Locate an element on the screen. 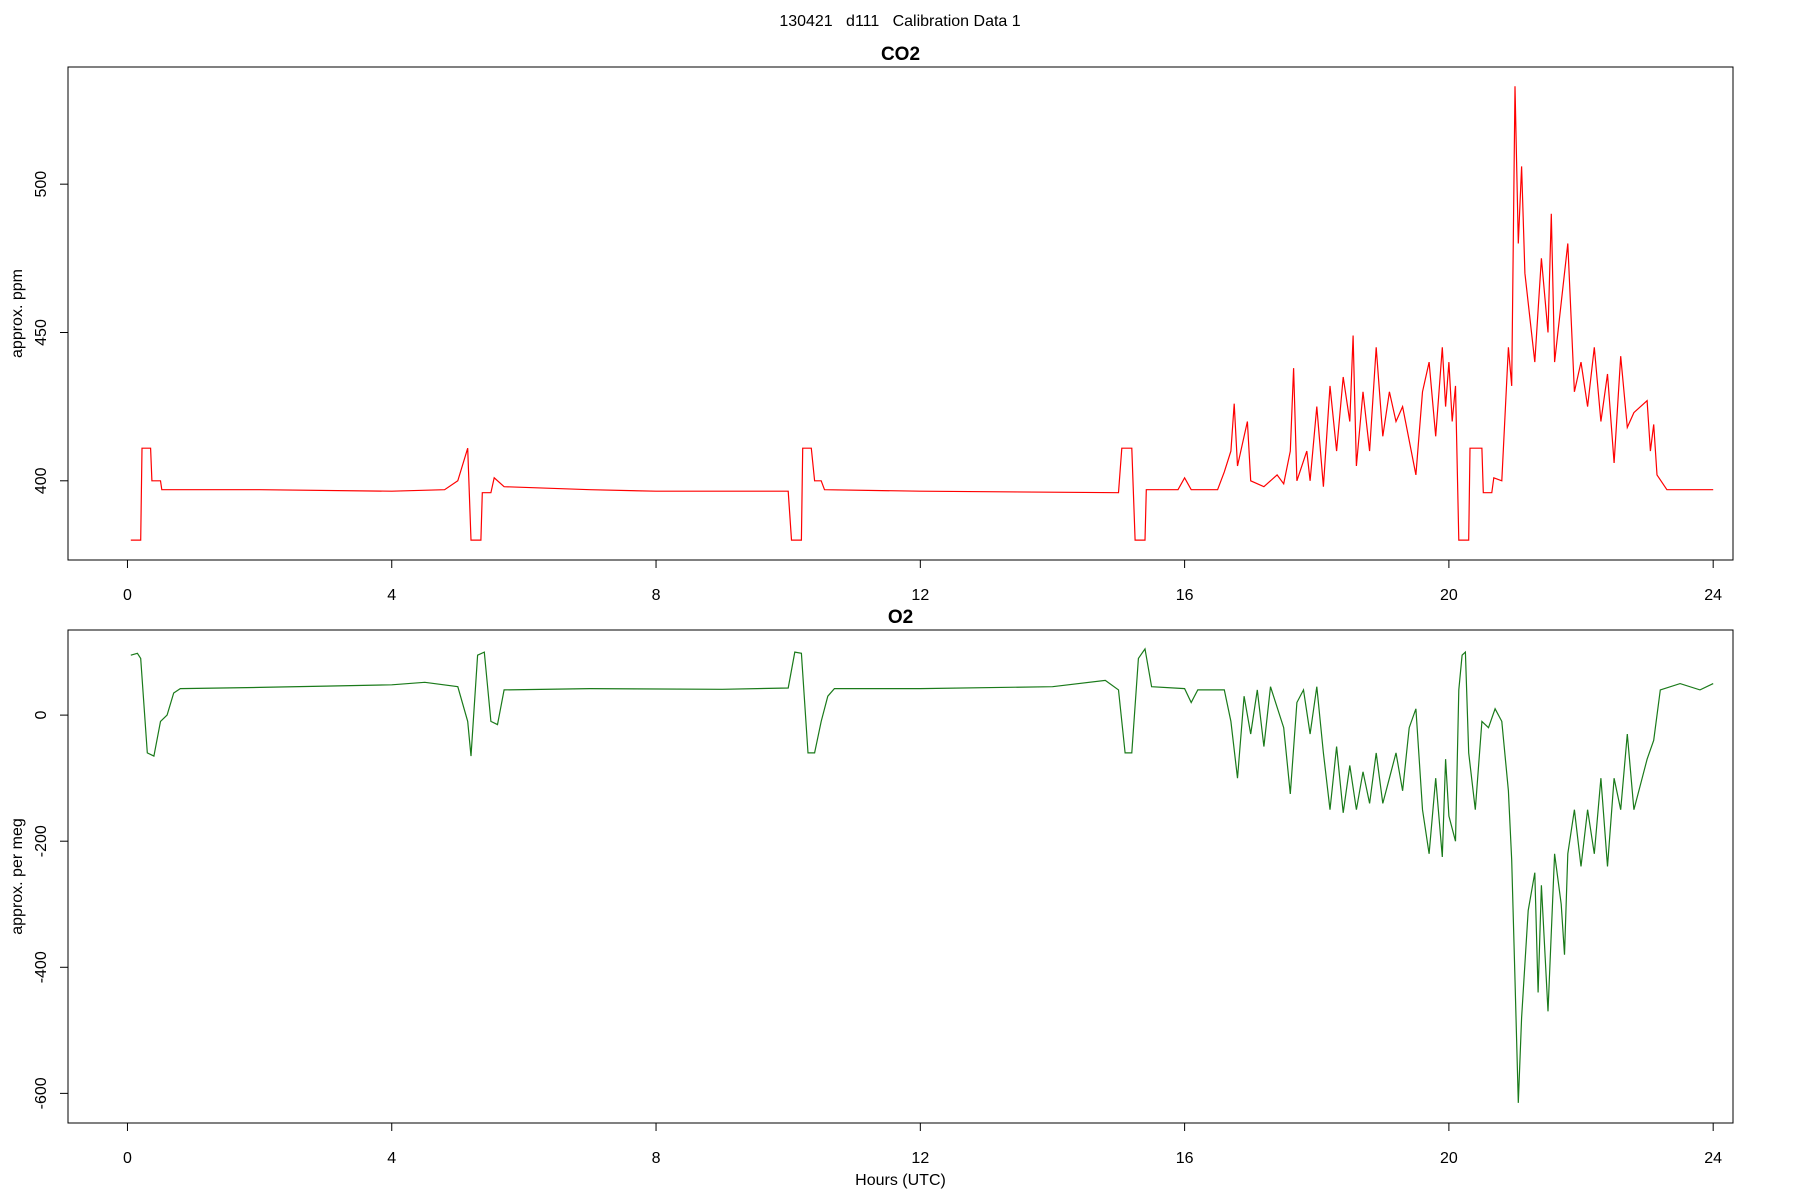  y-tick-label: 450 is located at coordinates (41, 332).